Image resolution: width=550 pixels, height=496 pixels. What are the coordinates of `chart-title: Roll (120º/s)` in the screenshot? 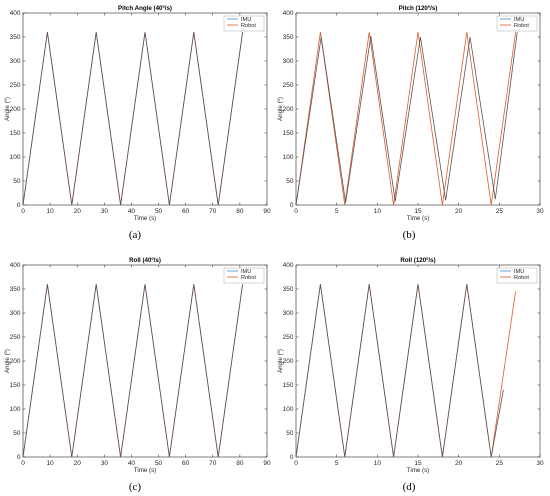 It's located at (417, 260).